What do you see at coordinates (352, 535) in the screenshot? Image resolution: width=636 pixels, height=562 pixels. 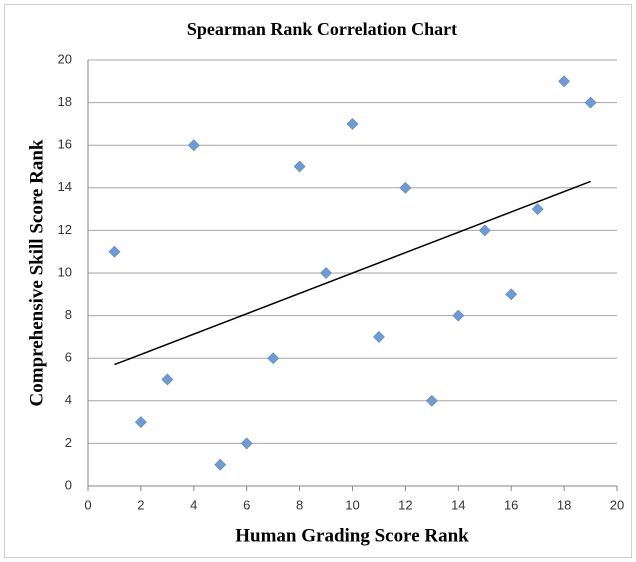 I see `x-axis-label: Human Grading Score Rank` at bounding box center [352, 535].